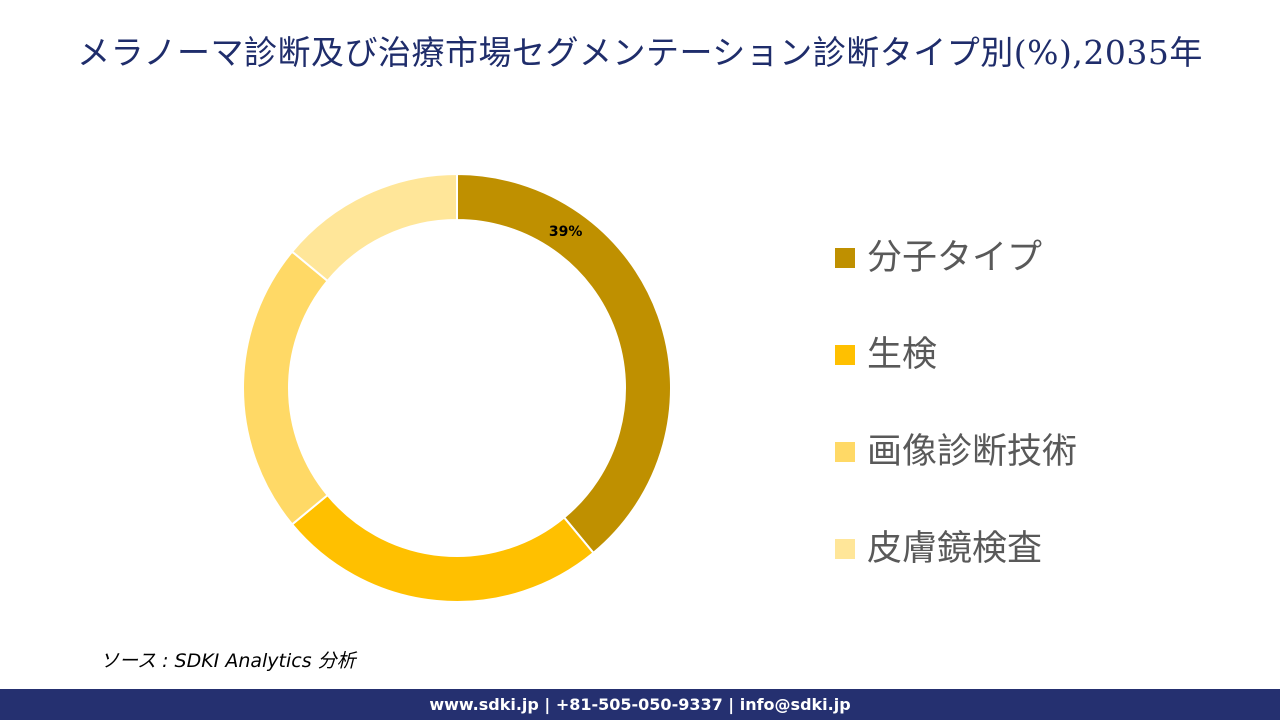 Image resolution: width=1280 pixels, height=720 pixels. I want to click on legend-item: 生検, so click(956, 354).